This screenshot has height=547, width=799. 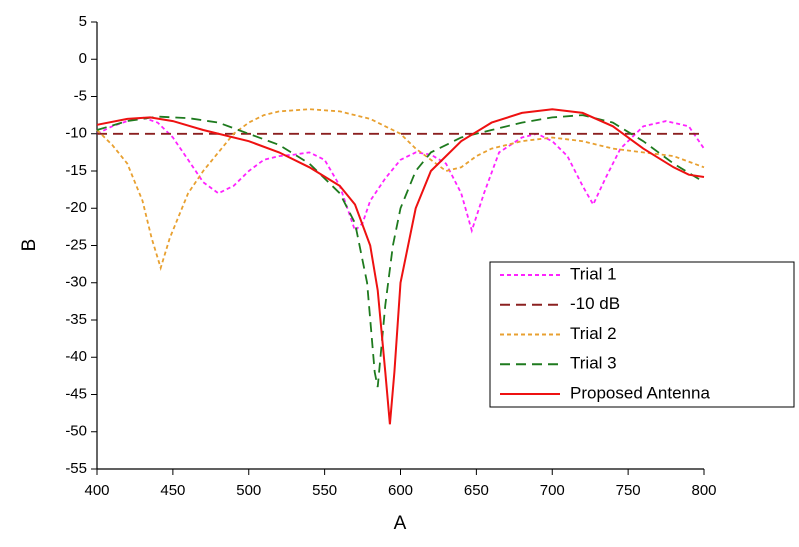 What do you see at coordinates (324, 490) in the screenshot?
I see `x-tick-label: 550` at bounding box center [324, 490].